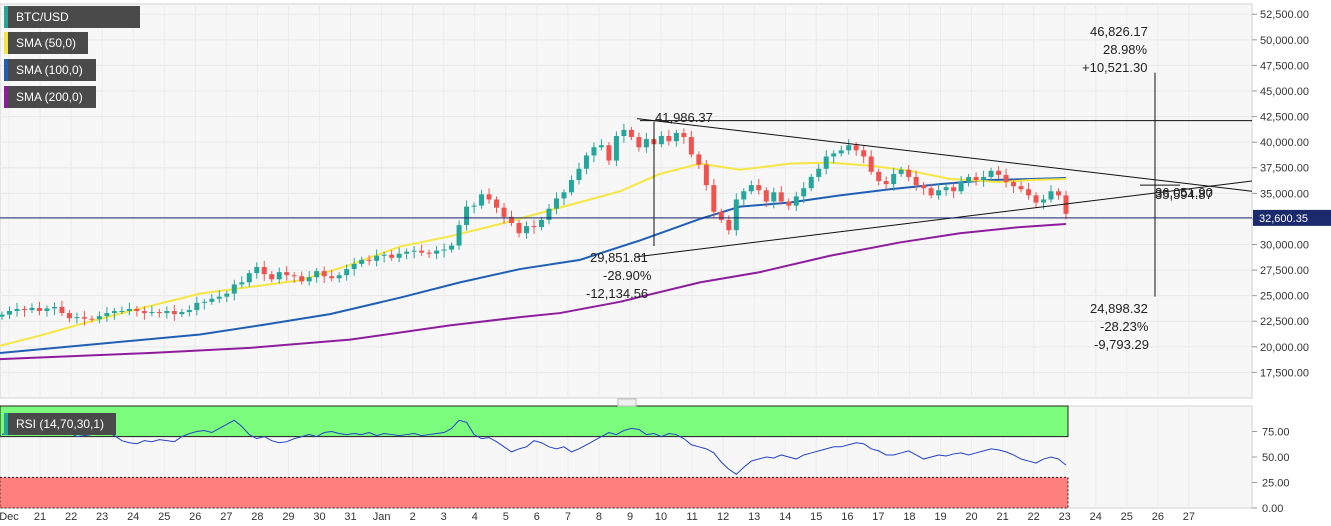 The height and width of the screenshot is (526, 1331). Describe the element at coordinates (1184, 194) in the screenshot. I see `annotation-label: 35,594.87` at that location.